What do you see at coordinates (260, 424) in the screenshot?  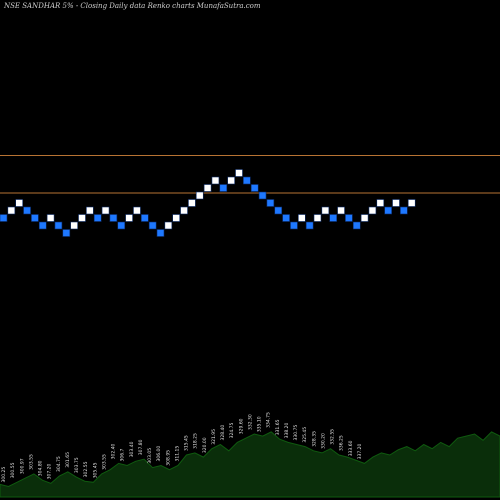 I see `bottom-value-label: 335.10` at bounding box center [260, 424].